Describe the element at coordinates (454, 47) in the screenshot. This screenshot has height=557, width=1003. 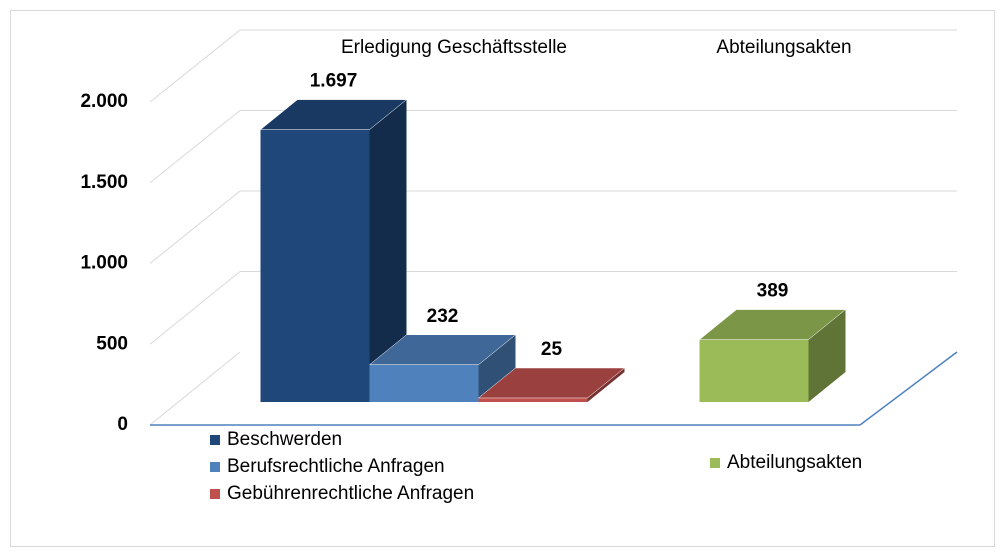
I see `category-label: Erledigung Geschäftsstelle` at that location.